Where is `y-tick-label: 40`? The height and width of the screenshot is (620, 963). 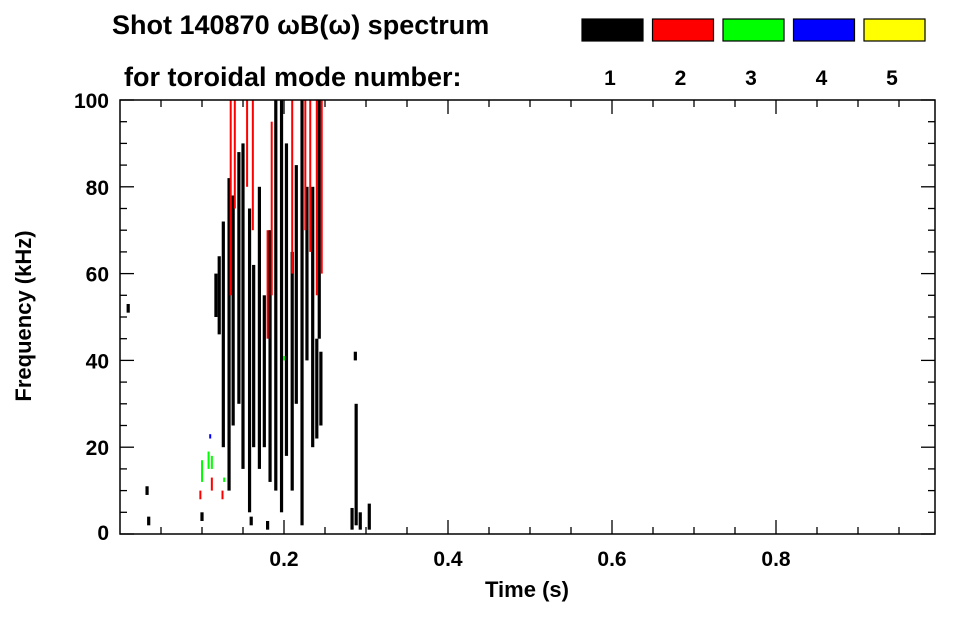
y-tick-label: 40 is located at coordinates (97, 361).